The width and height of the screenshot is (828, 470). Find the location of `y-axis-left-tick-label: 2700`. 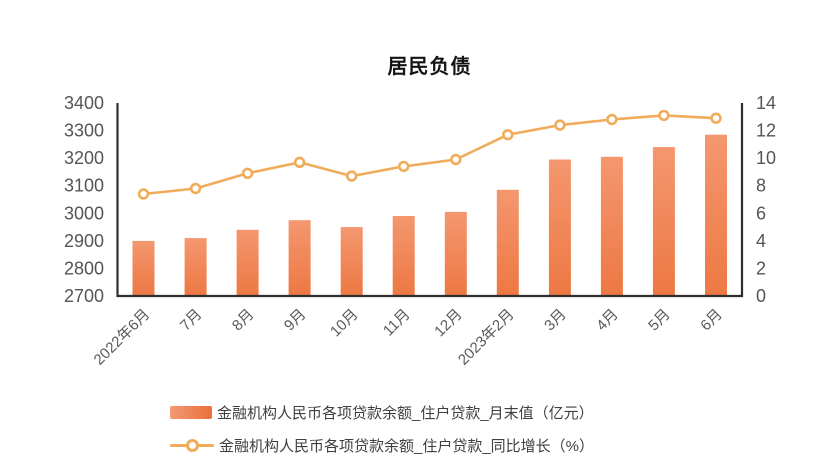

y-axis-left-tick-label: 2700 is located at coordinates (84, 296).